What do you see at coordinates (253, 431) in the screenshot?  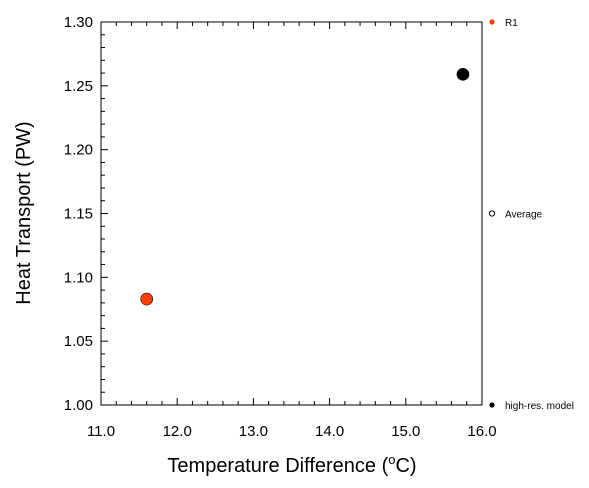 I see `x-tick-label: 13.0` at bounding box center [253, 431].